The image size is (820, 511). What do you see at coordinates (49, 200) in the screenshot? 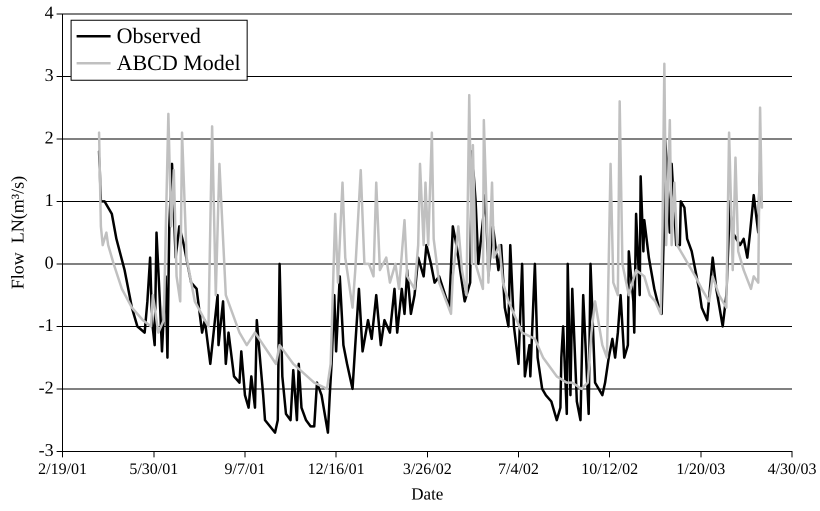
I see `y-tick-label: 1` at bounding box center [49, 200].